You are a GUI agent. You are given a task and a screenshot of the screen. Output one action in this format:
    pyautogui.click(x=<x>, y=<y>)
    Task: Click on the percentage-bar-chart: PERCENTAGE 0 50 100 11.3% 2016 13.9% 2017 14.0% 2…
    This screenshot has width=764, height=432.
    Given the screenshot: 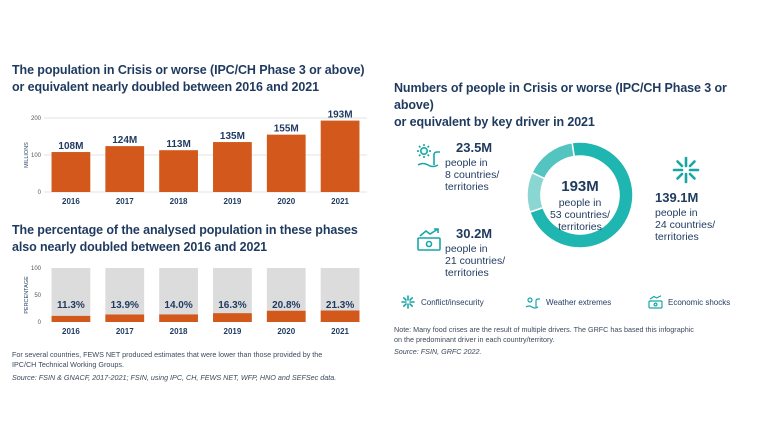 What is the action you would take?
    pyautogui.click(x=192, y=301)
    